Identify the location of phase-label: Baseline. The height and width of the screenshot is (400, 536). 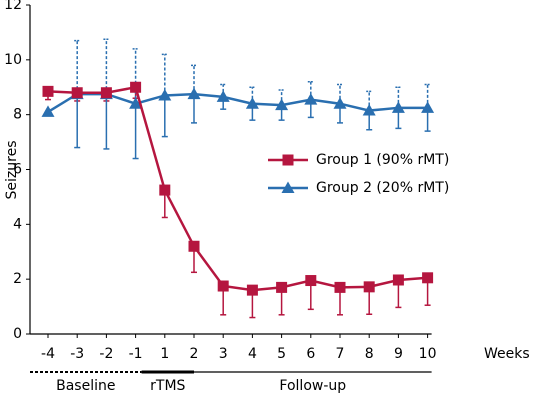
(85, 386).